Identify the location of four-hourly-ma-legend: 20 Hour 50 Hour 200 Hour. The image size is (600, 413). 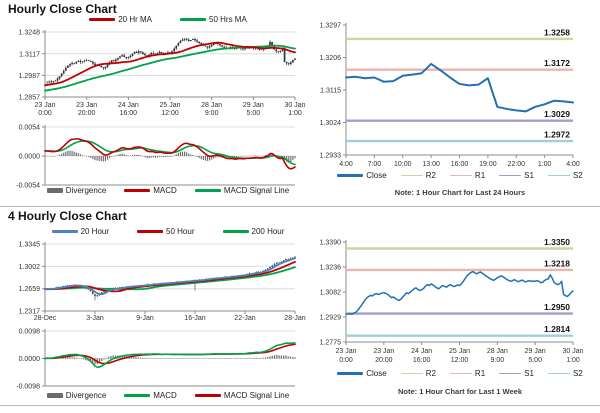
(168, 231).